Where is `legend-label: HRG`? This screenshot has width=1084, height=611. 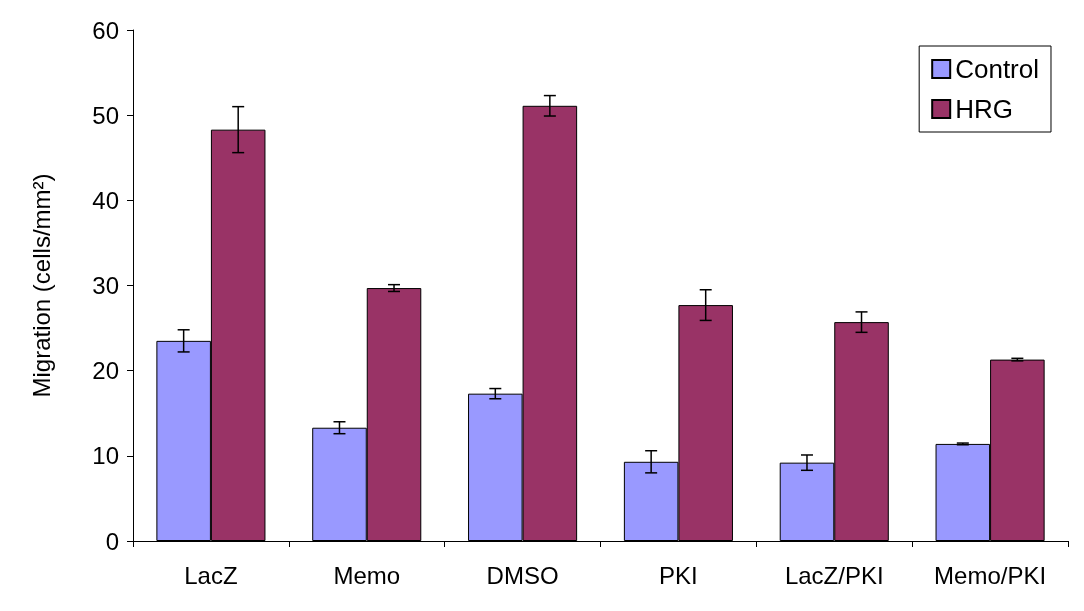
legend-label: HRG is located at coordinates (984, 109).